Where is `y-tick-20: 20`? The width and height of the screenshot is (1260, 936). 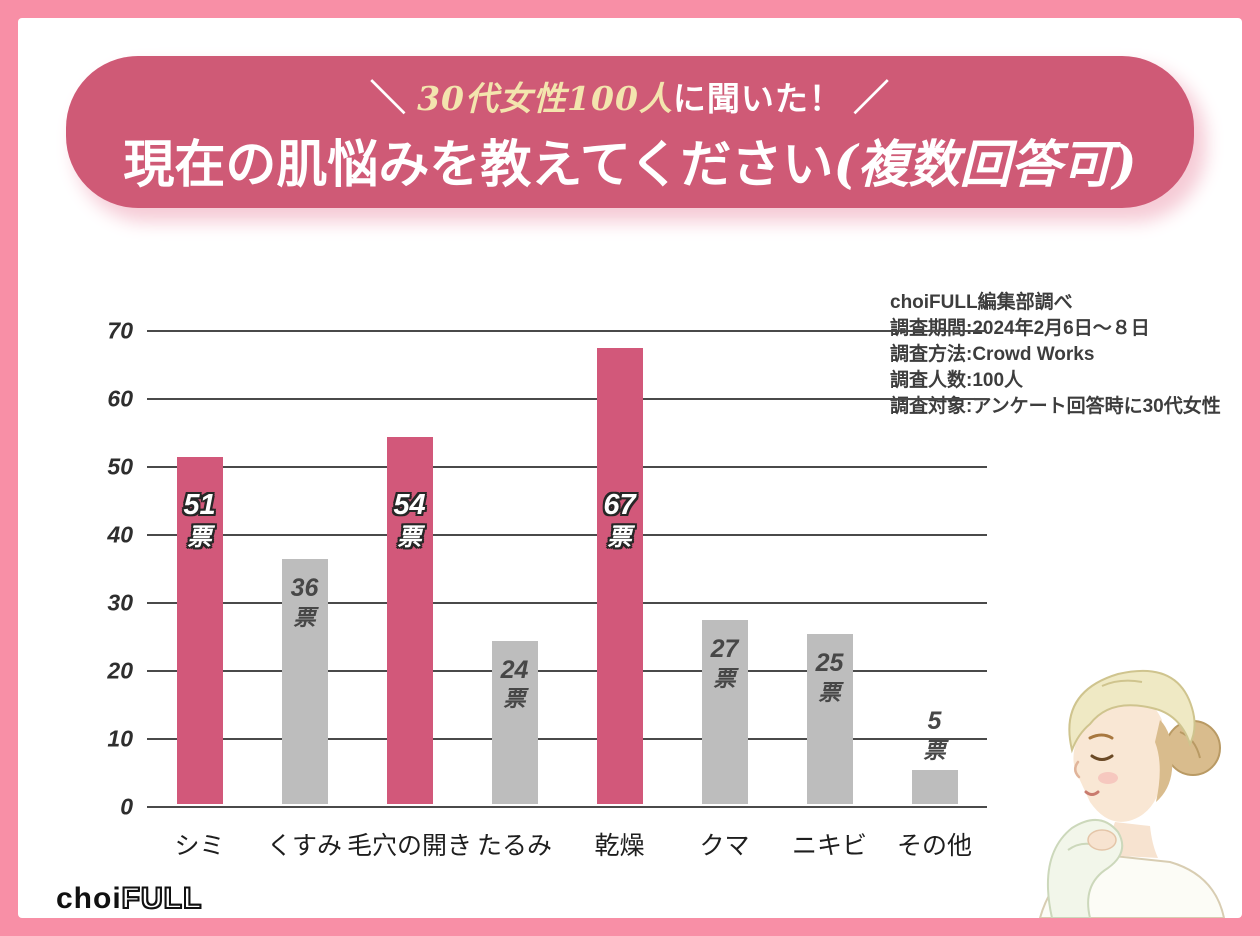
y-tick-20: 20 is located at coordinates (120, 670).